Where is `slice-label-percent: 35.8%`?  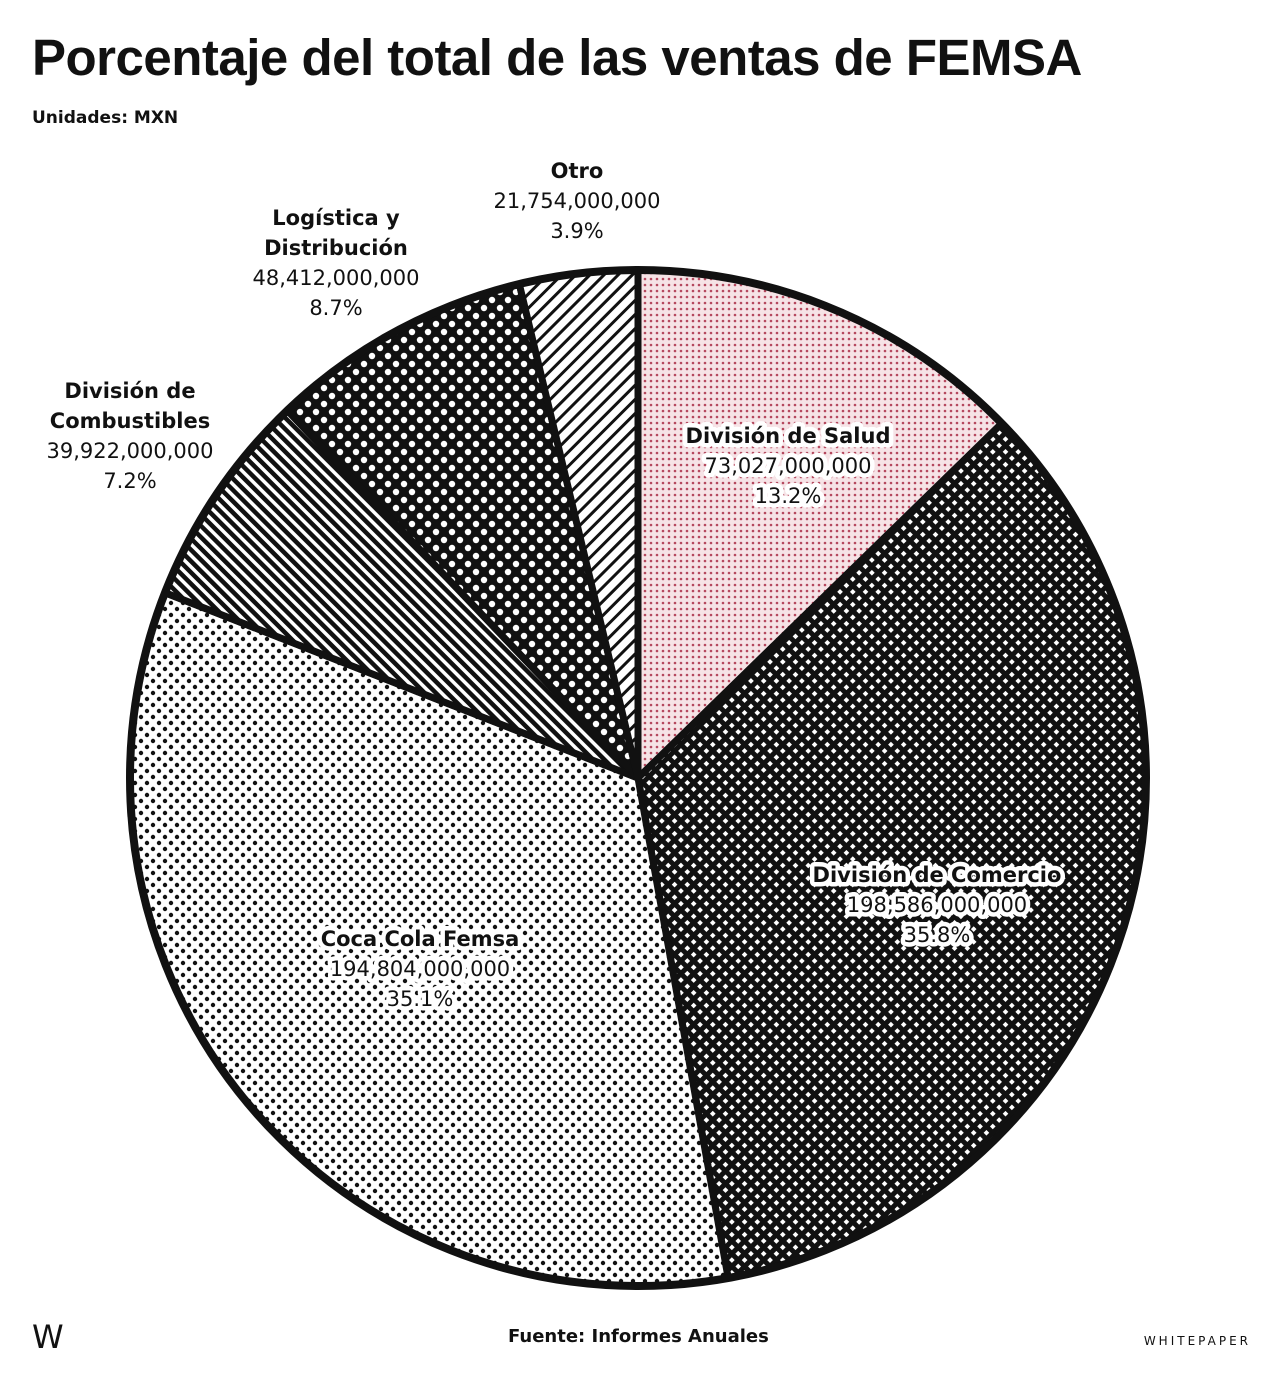 slice-label-percent: 35.8% is located at coordinates (937, 935).